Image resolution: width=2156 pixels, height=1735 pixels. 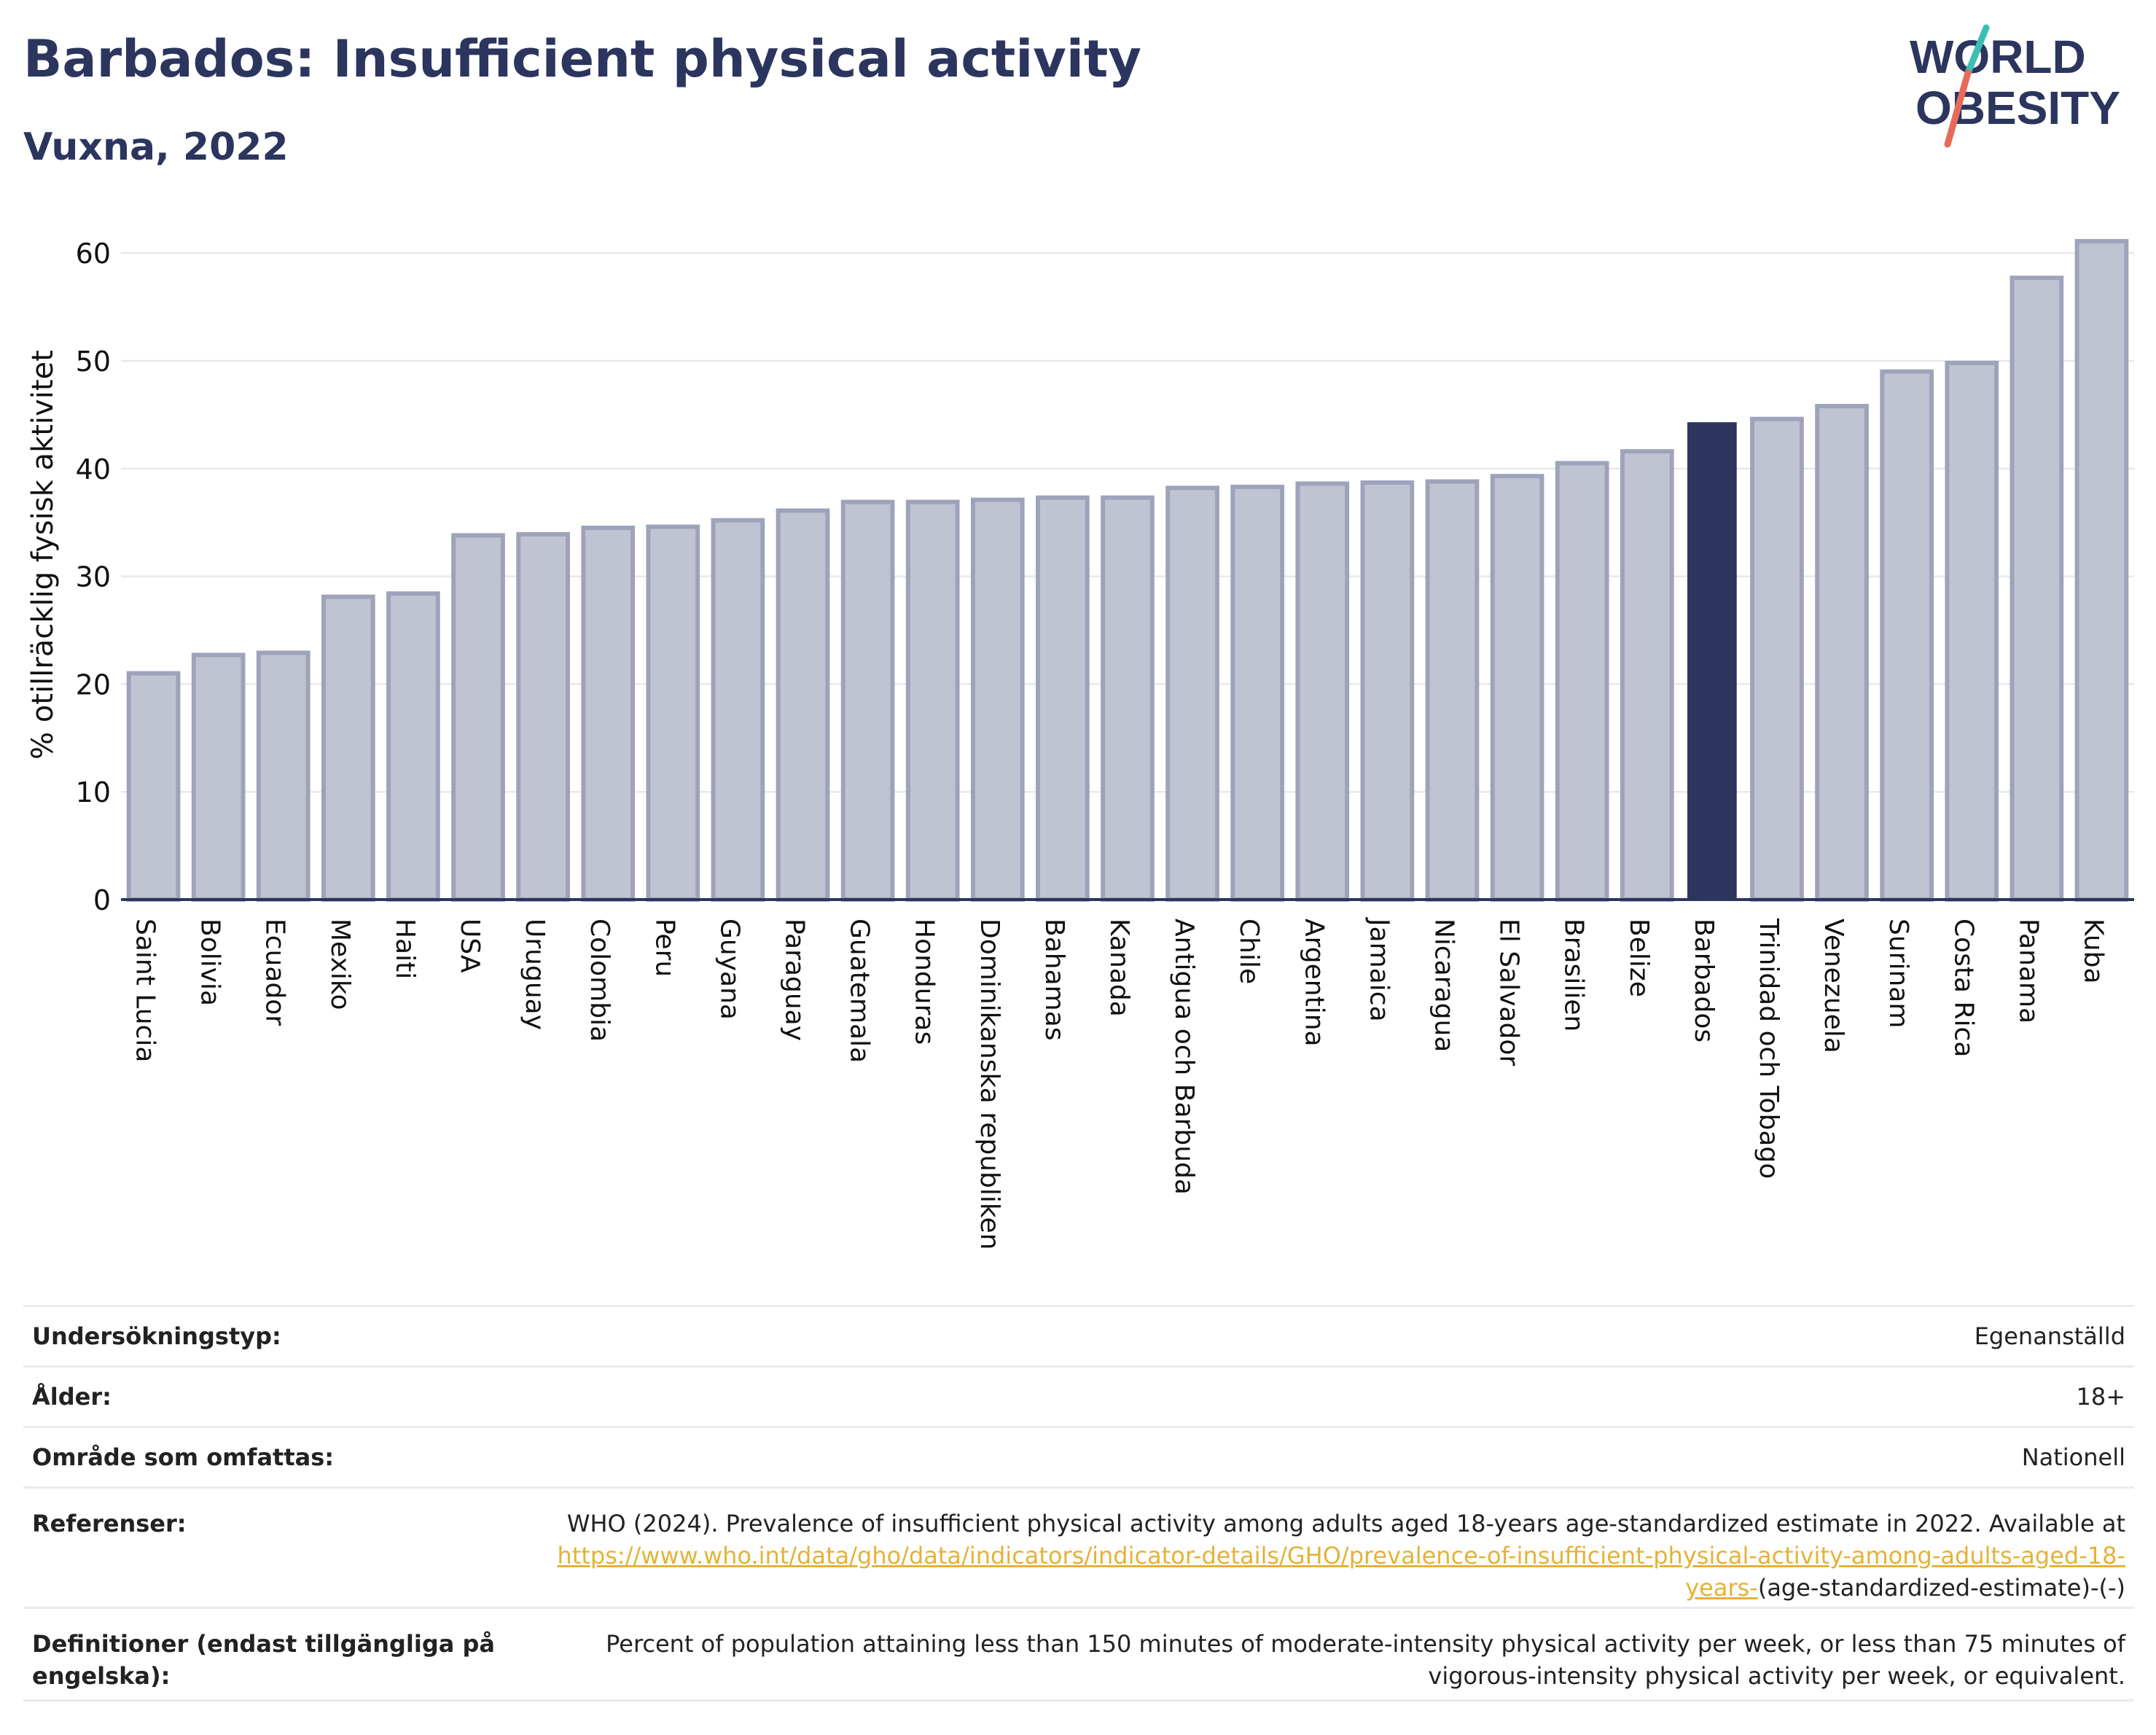 I want to click on x-tick-label: Guyana, so click(x=729, y=970).